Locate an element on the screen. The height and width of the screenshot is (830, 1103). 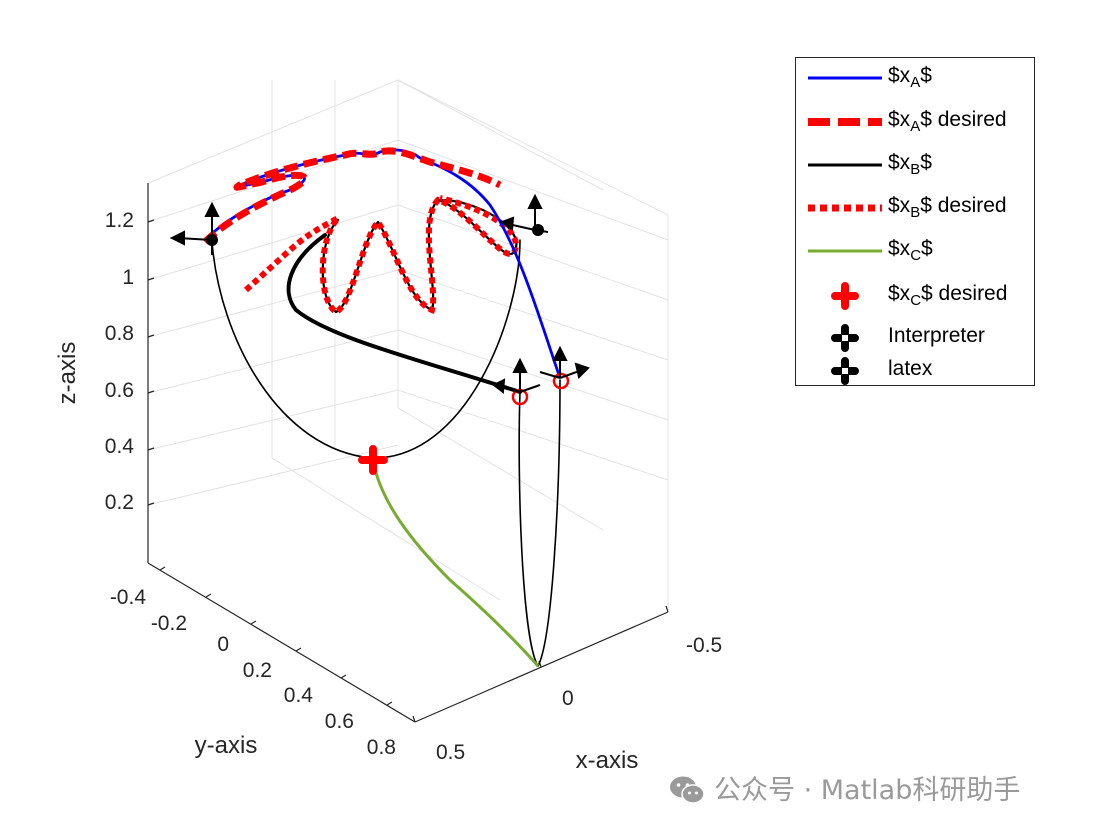
z-tick-label: 0.8 is located at coordinates (119, 333).